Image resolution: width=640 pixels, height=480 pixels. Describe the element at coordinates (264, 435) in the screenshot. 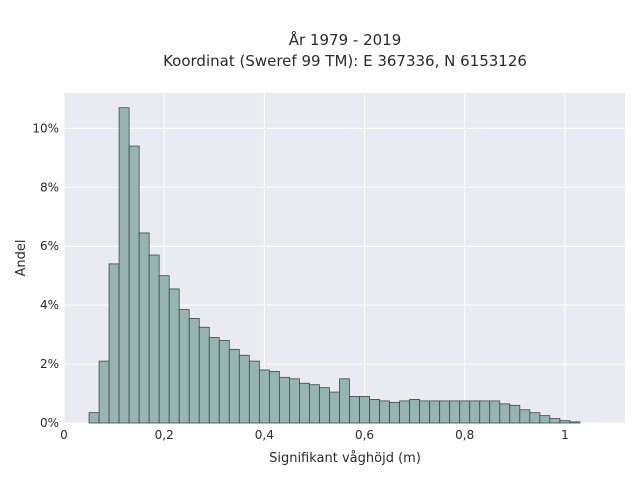

I see `x-tick-label: 0,4` at that location.